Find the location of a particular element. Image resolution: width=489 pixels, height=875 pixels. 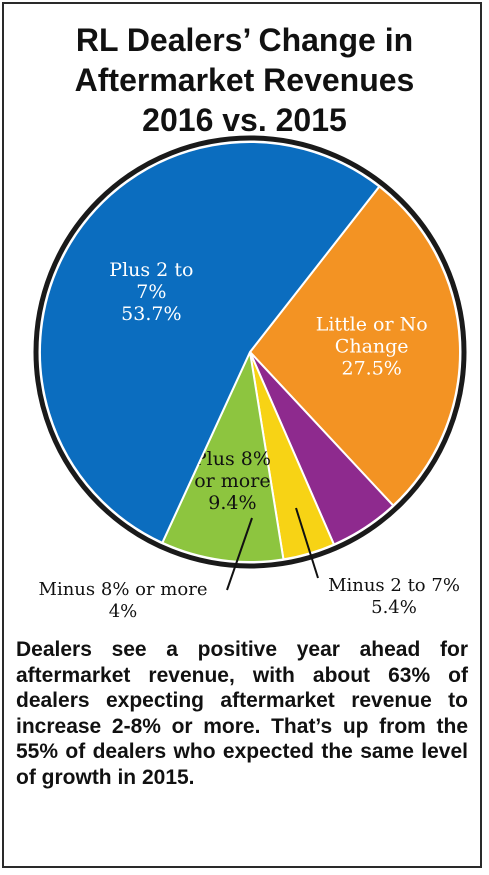

title-line-3: 2016 vs. 2015 is located at coordinates (244, 120).